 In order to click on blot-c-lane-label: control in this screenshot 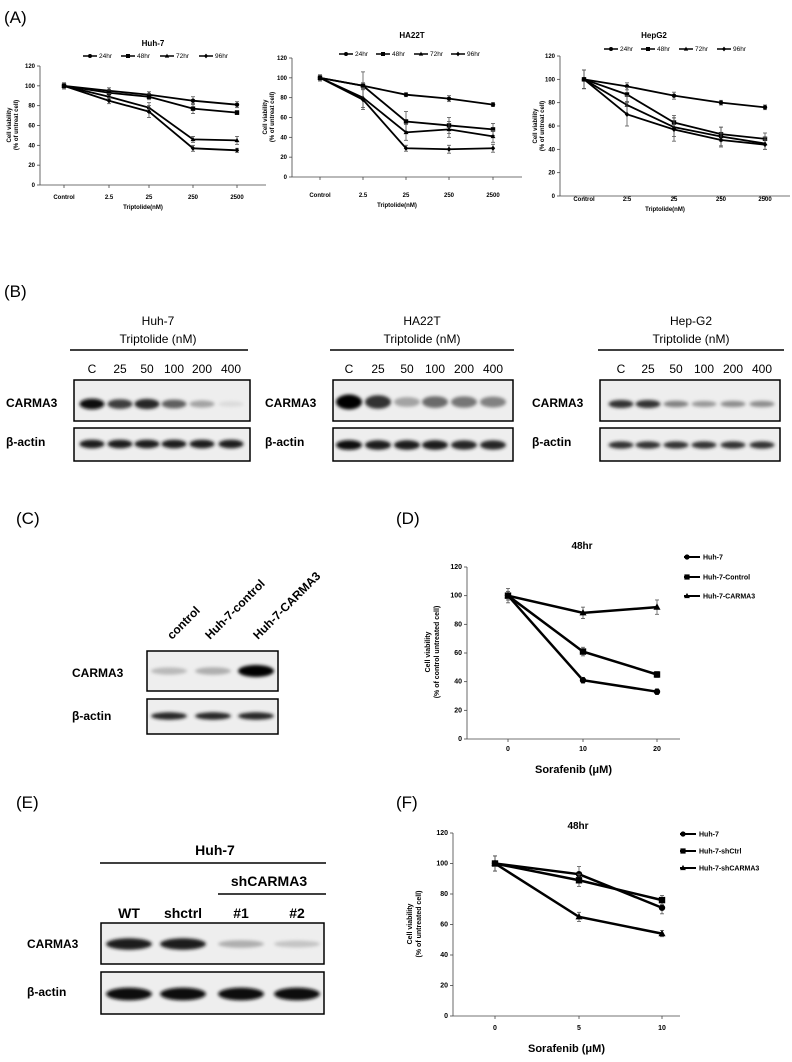, I will do `click(183, 622)`.